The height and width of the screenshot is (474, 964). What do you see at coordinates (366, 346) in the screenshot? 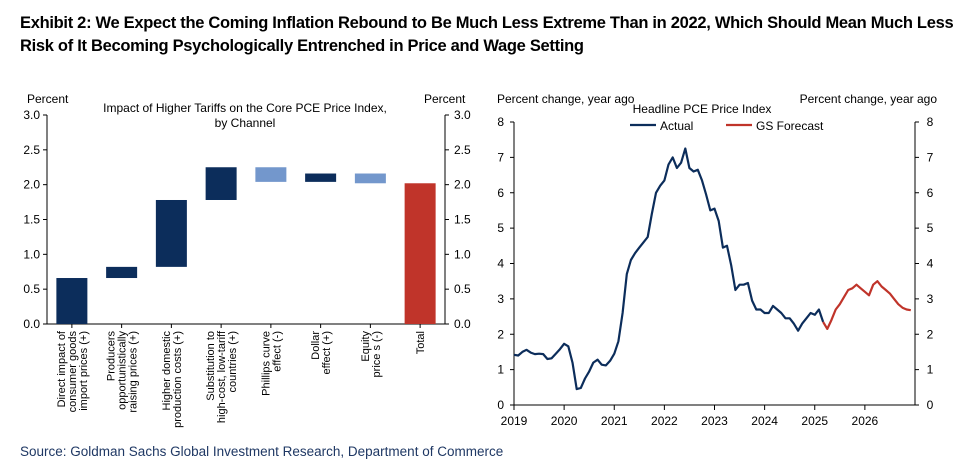
I see `category-label-line: Equity` at bounding box center [366, 346].